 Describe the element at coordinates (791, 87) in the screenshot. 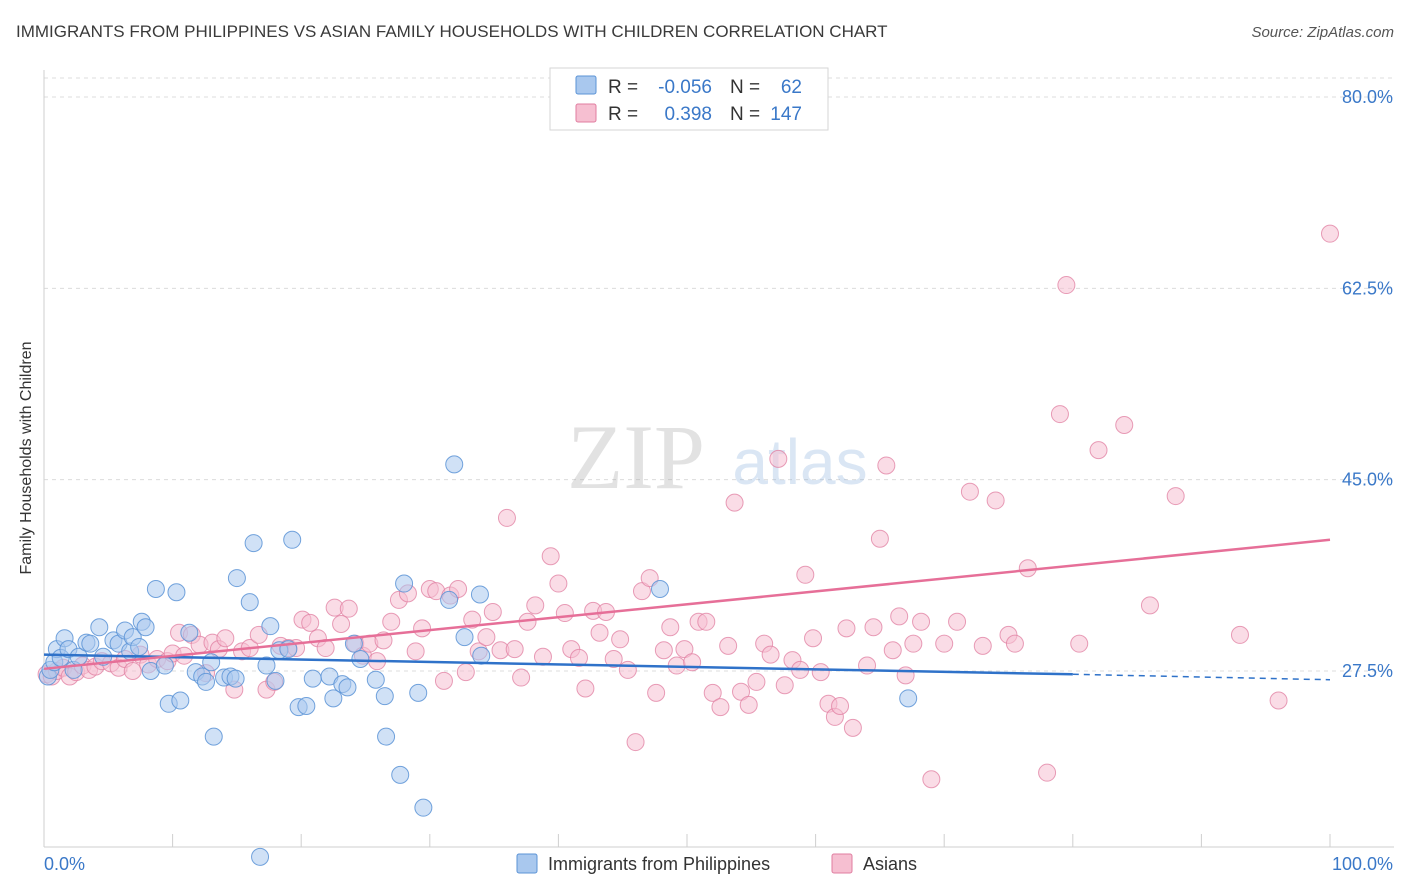

I see `legend-n-value-blue: 62` at that location.